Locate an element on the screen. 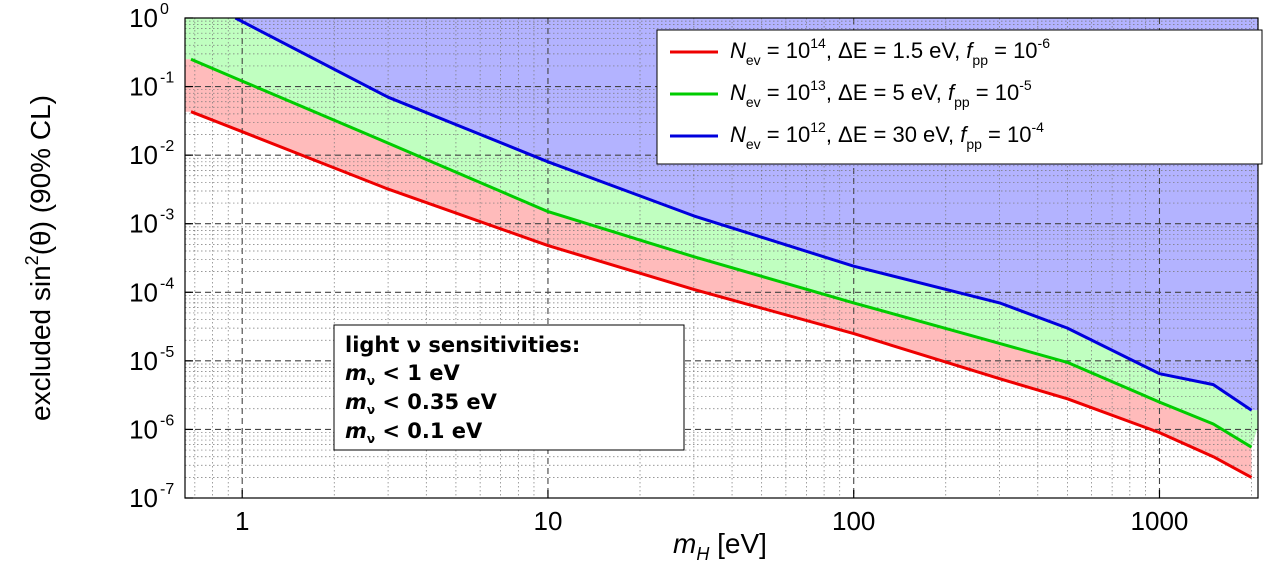 The image size is (1274, 561). y-tick-exponent: -2 is located at coordinates (167, 146).